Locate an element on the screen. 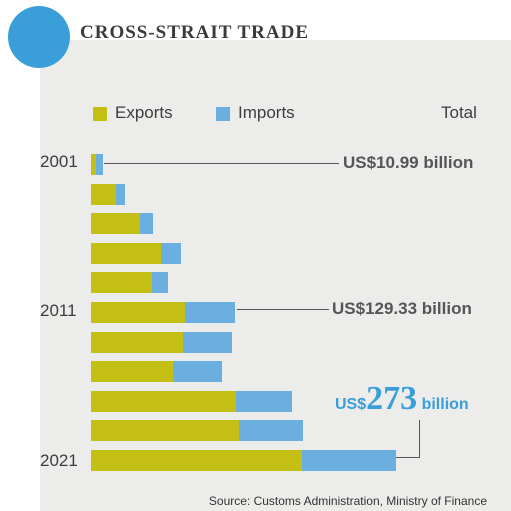 The height and width of the screenshot is (511, 511). legend-imports-label: Imports is located at coordinates (266, 112).